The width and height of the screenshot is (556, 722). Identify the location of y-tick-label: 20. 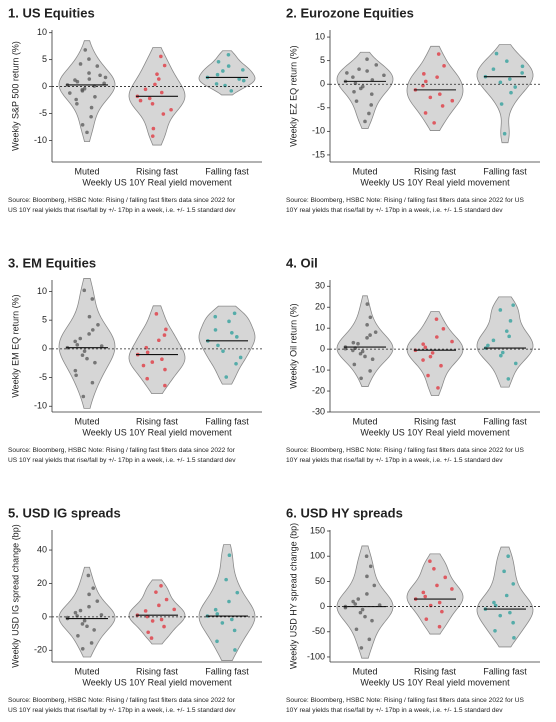
(42, 583).